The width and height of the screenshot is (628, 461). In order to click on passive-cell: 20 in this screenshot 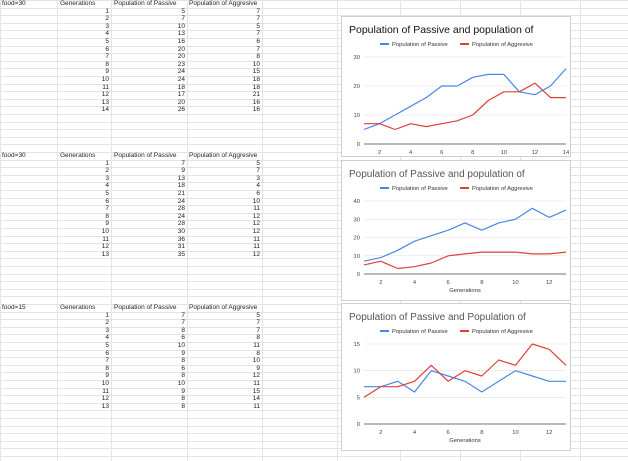, I will do `click(181, 102)`.